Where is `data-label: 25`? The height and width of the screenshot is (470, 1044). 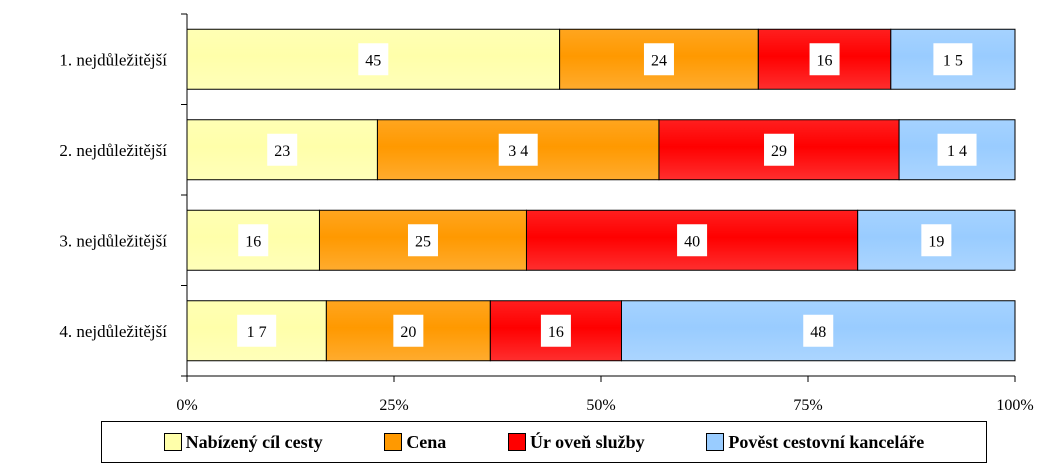 data-label: 25 is located at coordinates (423, 241).